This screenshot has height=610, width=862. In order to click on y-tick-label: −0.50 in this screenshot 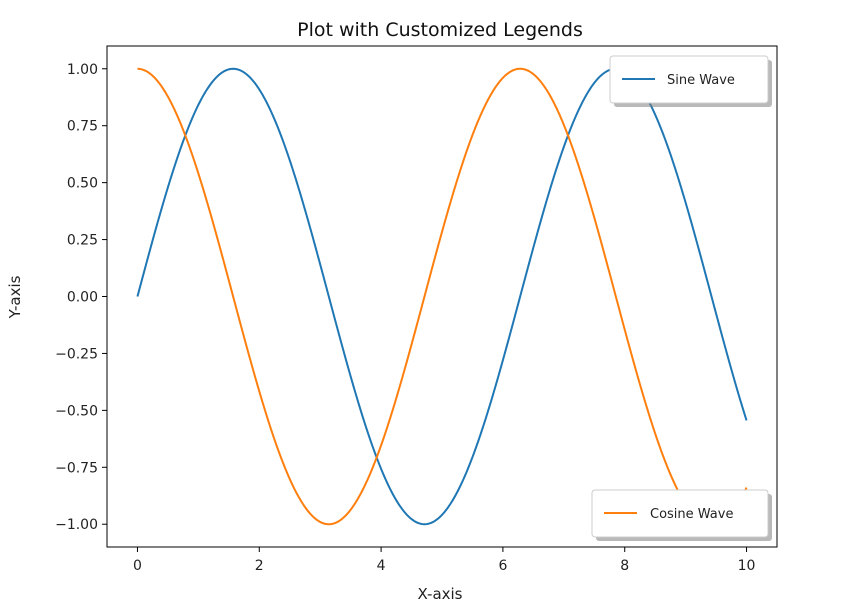, I will do `click(76, 411)`.